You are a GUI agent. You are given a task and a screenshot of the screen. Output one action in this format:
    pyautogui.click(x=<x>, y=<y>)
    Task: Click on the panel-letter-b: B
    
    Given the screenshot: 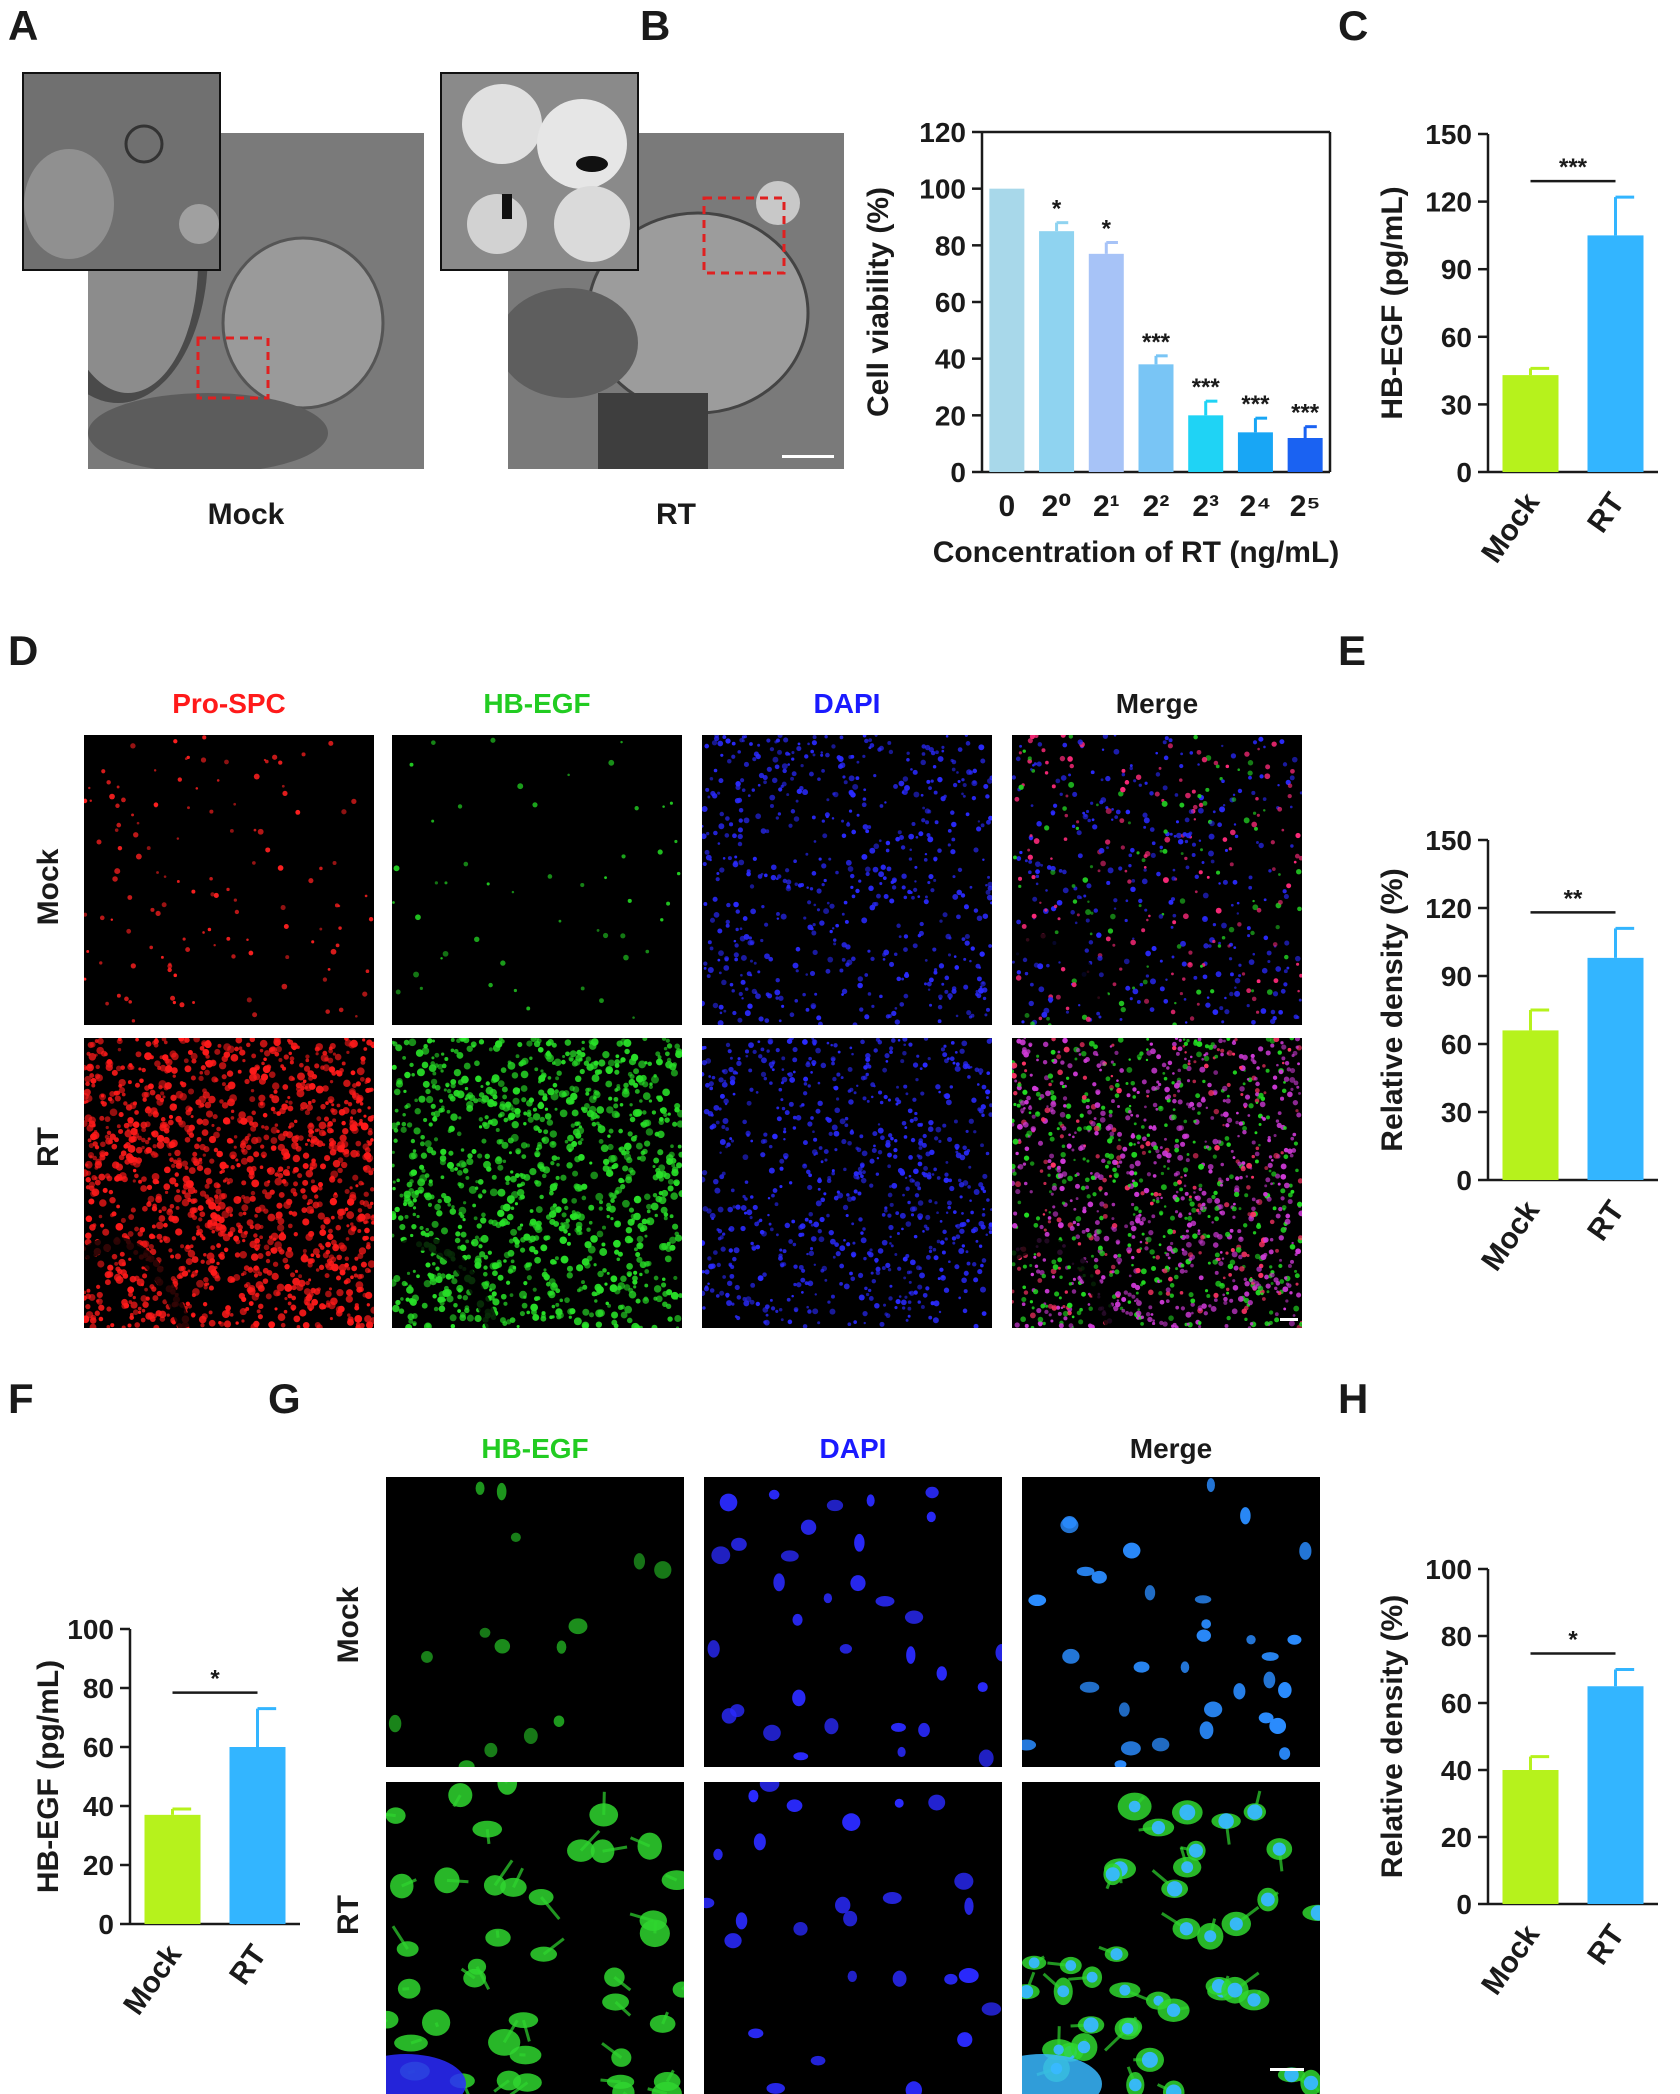 What is the action you would take?
    pyautogui.click(x=655, y=25)
    